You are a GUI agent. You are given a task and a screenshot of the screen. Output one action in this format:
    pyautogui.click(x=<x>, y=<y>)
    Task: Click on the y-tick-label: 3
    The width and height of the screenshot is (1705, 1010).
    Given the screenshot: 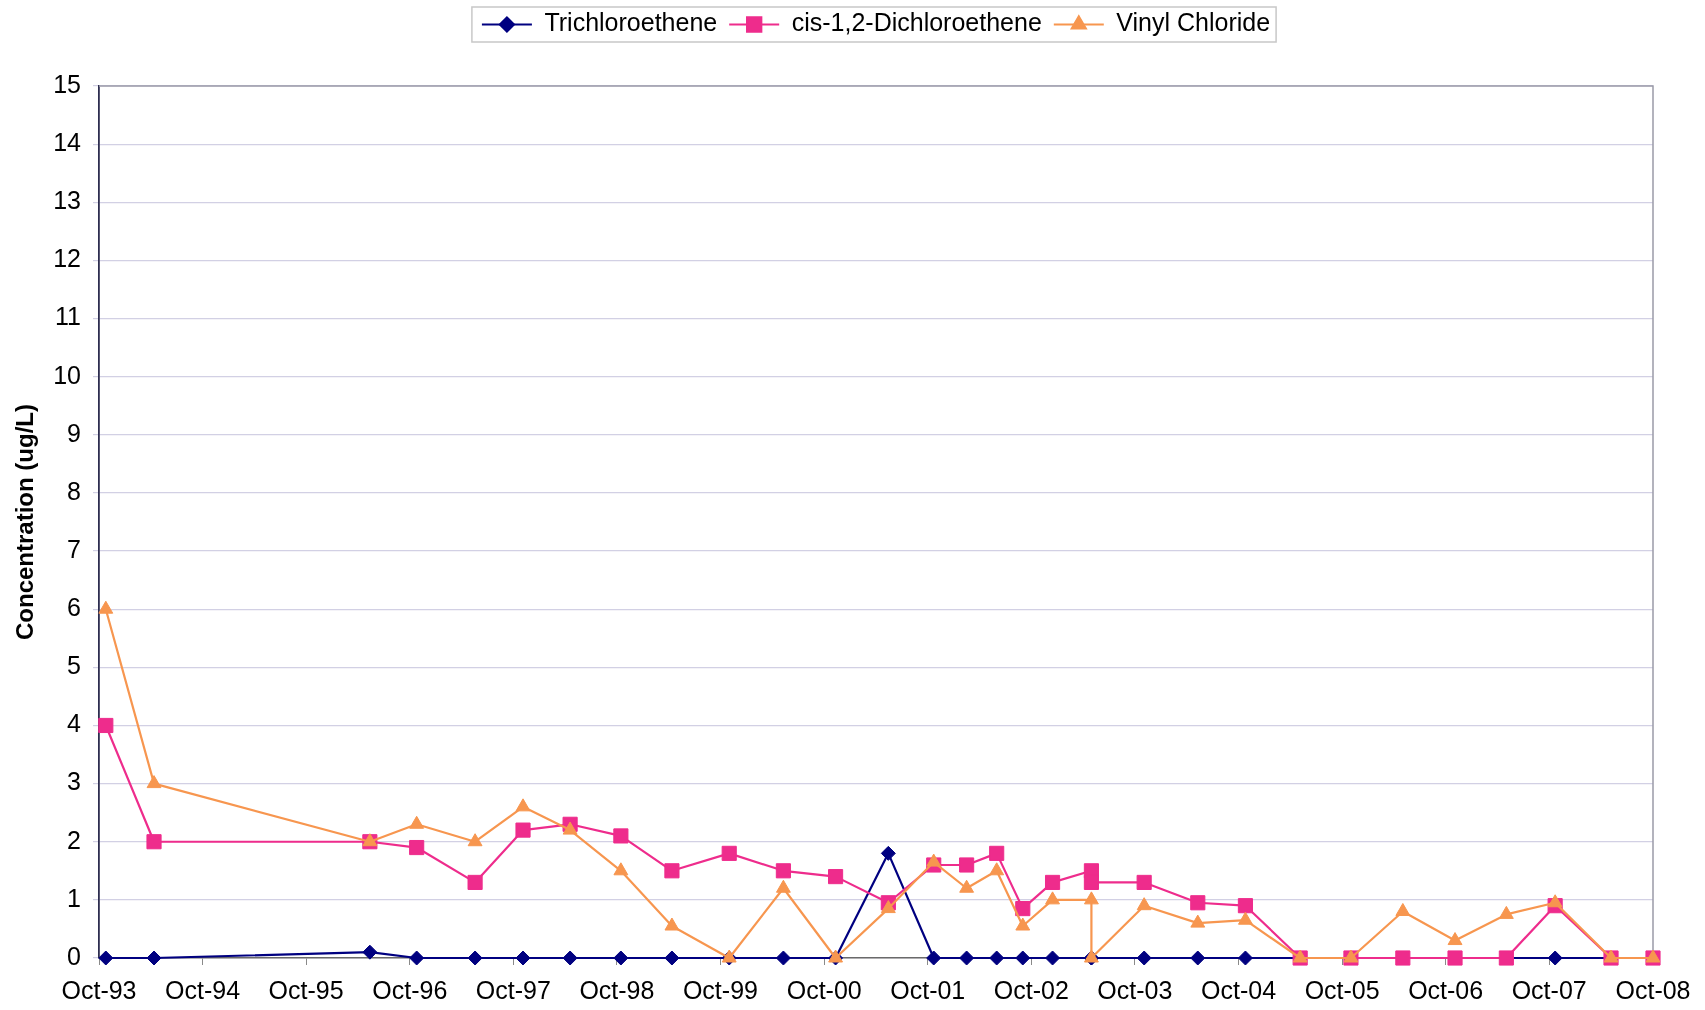 What is the action you would take?
    pyautogui.click(x=74, y=781)
    